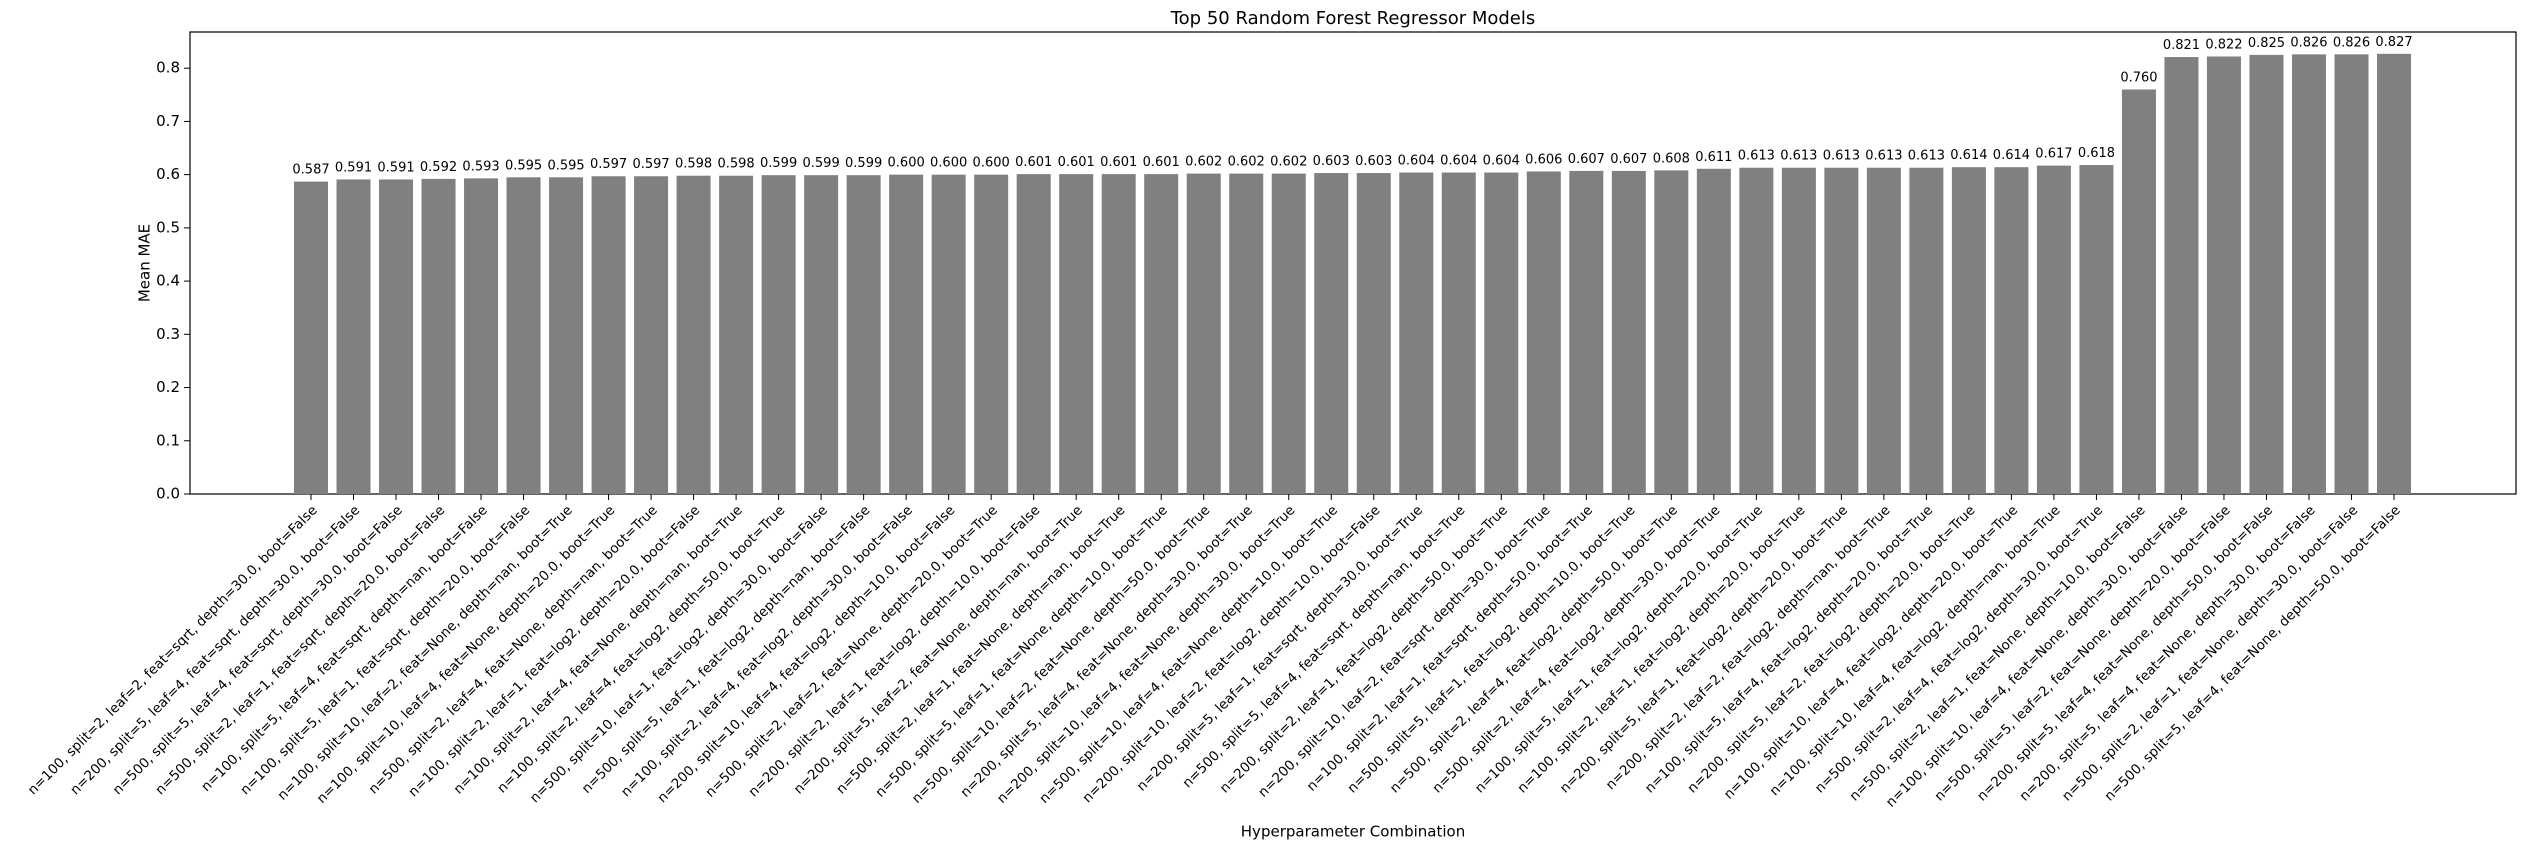 The width and height of the screenshot is (2524, 848). Describe the element at coordinates (168, 174) in the screenshot. I see `y-tick-label: 0.6` at that location.